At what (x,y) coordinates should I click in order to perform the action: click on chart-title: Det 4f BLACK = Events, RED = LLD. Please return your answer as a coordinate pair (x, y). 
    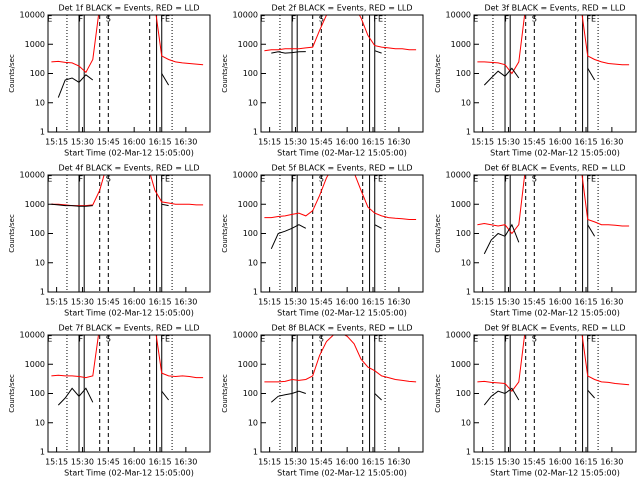
    Looking at the image, I should click on (128, 168).